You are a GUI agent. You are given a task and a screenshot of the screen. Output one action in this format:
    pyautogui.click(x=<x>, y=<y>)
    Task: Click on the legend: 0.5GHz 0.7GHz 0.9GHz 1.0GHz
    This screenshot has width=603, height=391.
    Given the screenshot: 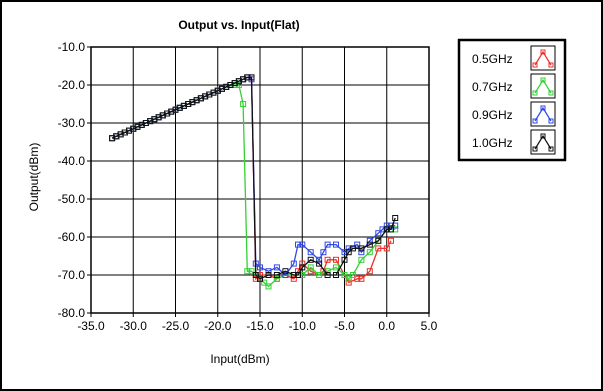 What is the action you would take?
    pyautogui.click(x=512, y=100)
    